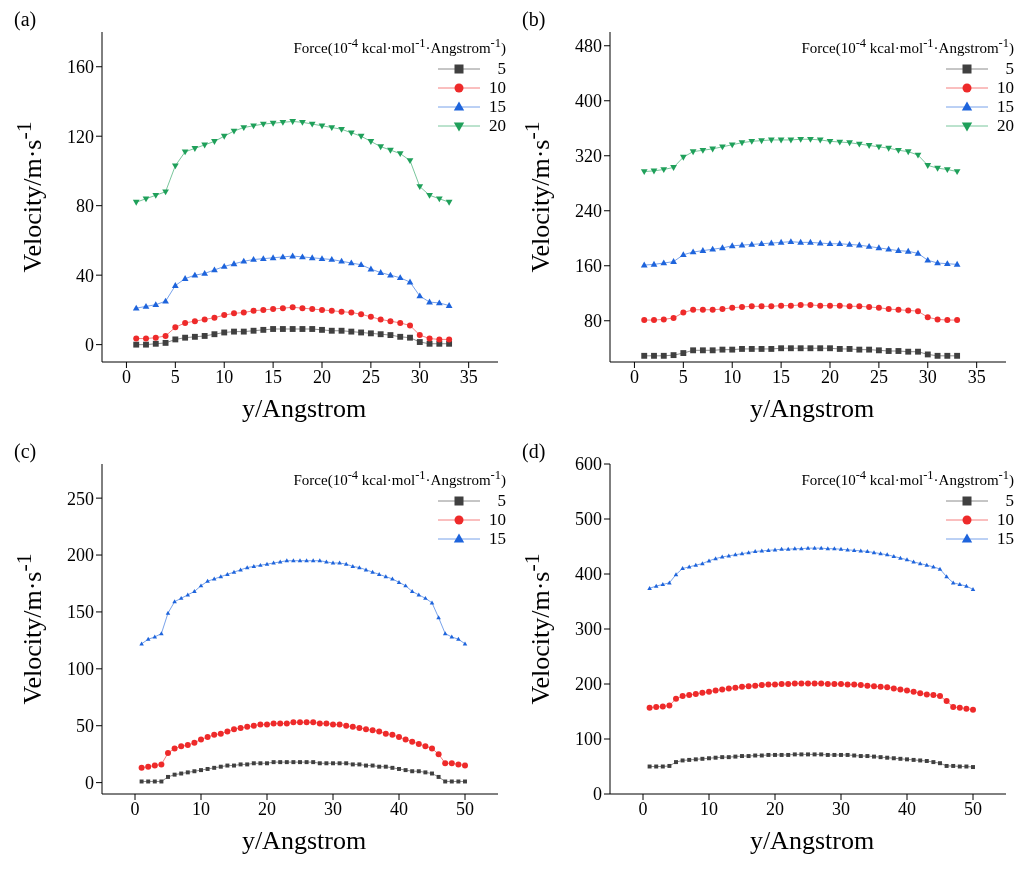 The height and width of the screenshot is (888, 1036). I want to click on x-tick-label: 30, so click(419, 376).